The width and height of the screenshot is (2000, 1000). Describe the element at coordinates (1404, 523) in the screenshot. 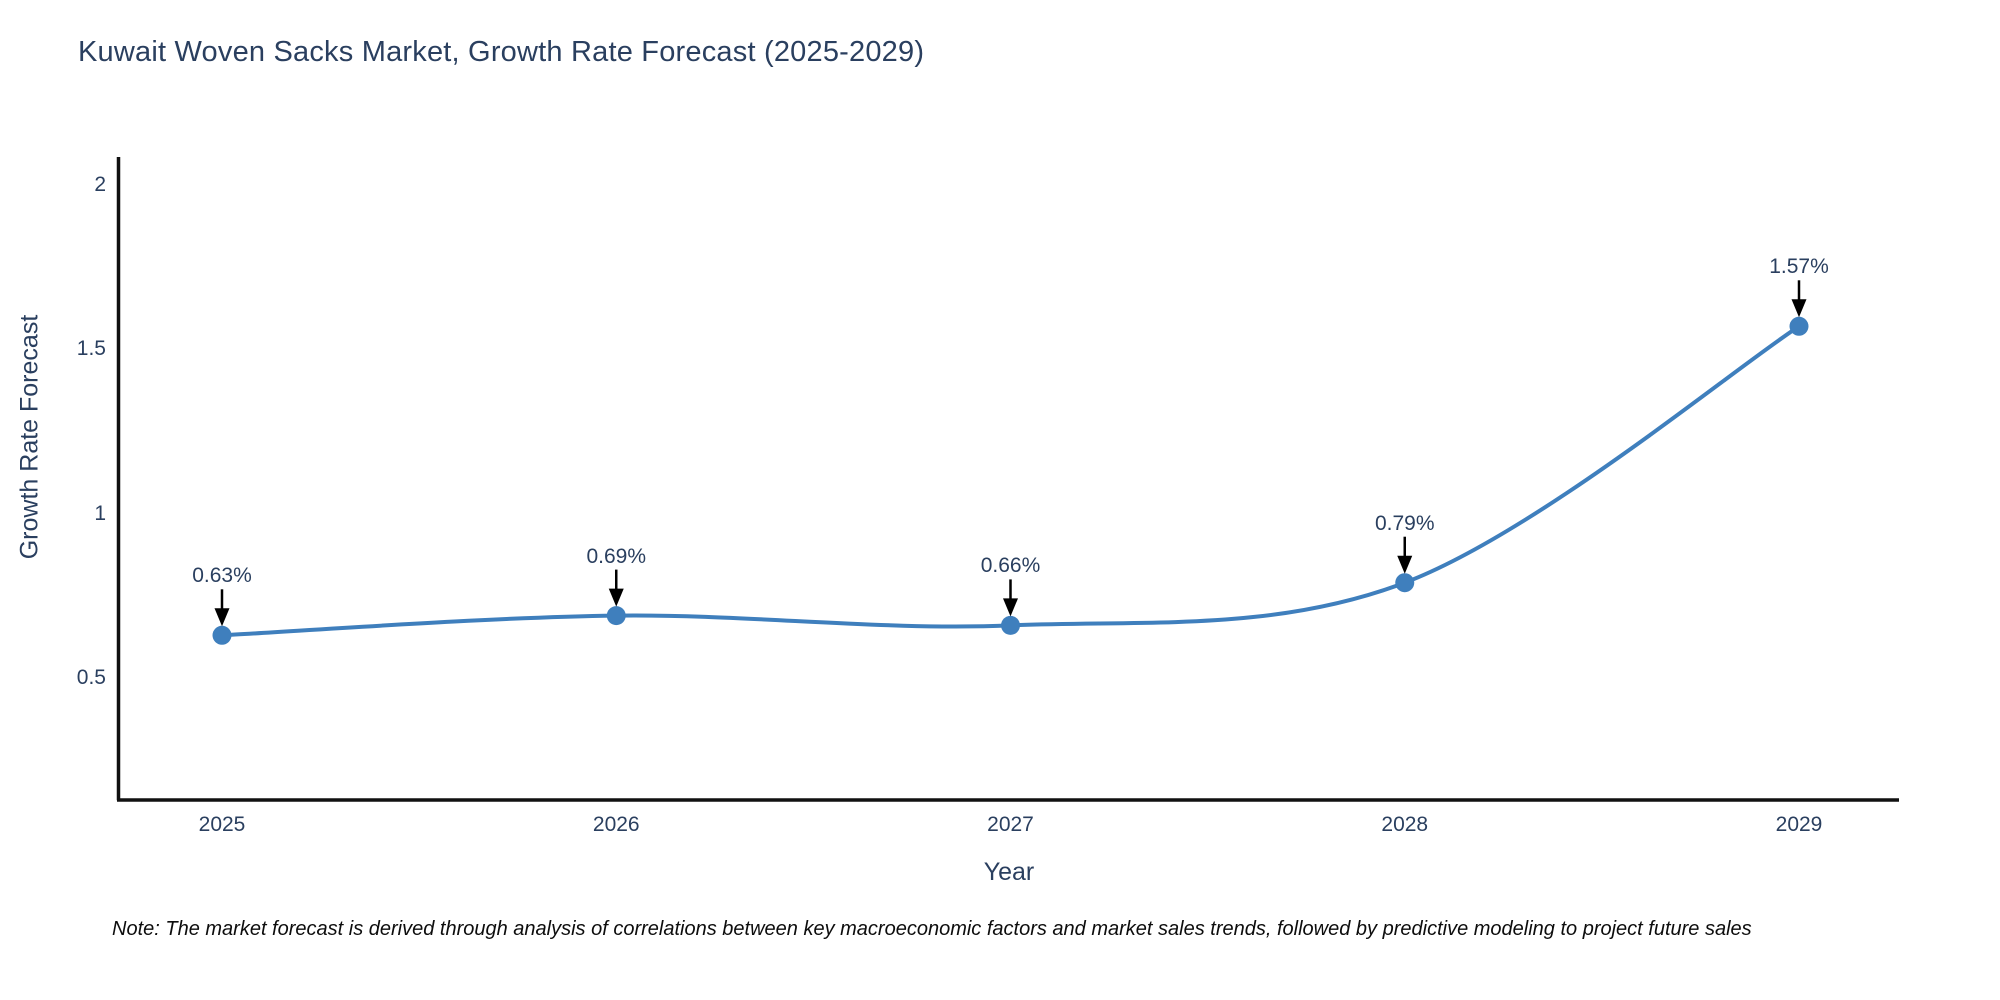

I see `point-label-2028: 0.79%` at that location.